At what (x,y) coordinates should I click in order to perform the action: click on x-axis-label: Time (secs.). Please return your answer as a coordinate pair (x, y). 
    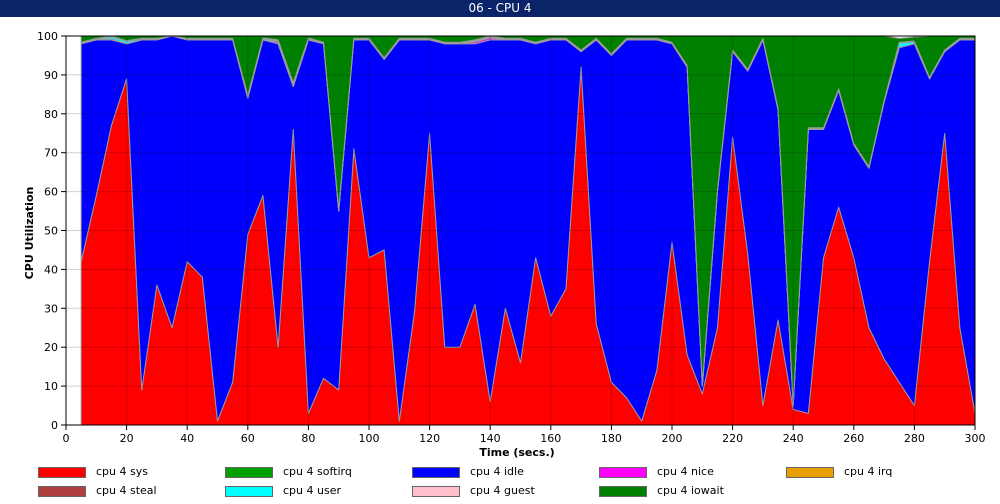
    Looking at the image, I should click on (516, 452).